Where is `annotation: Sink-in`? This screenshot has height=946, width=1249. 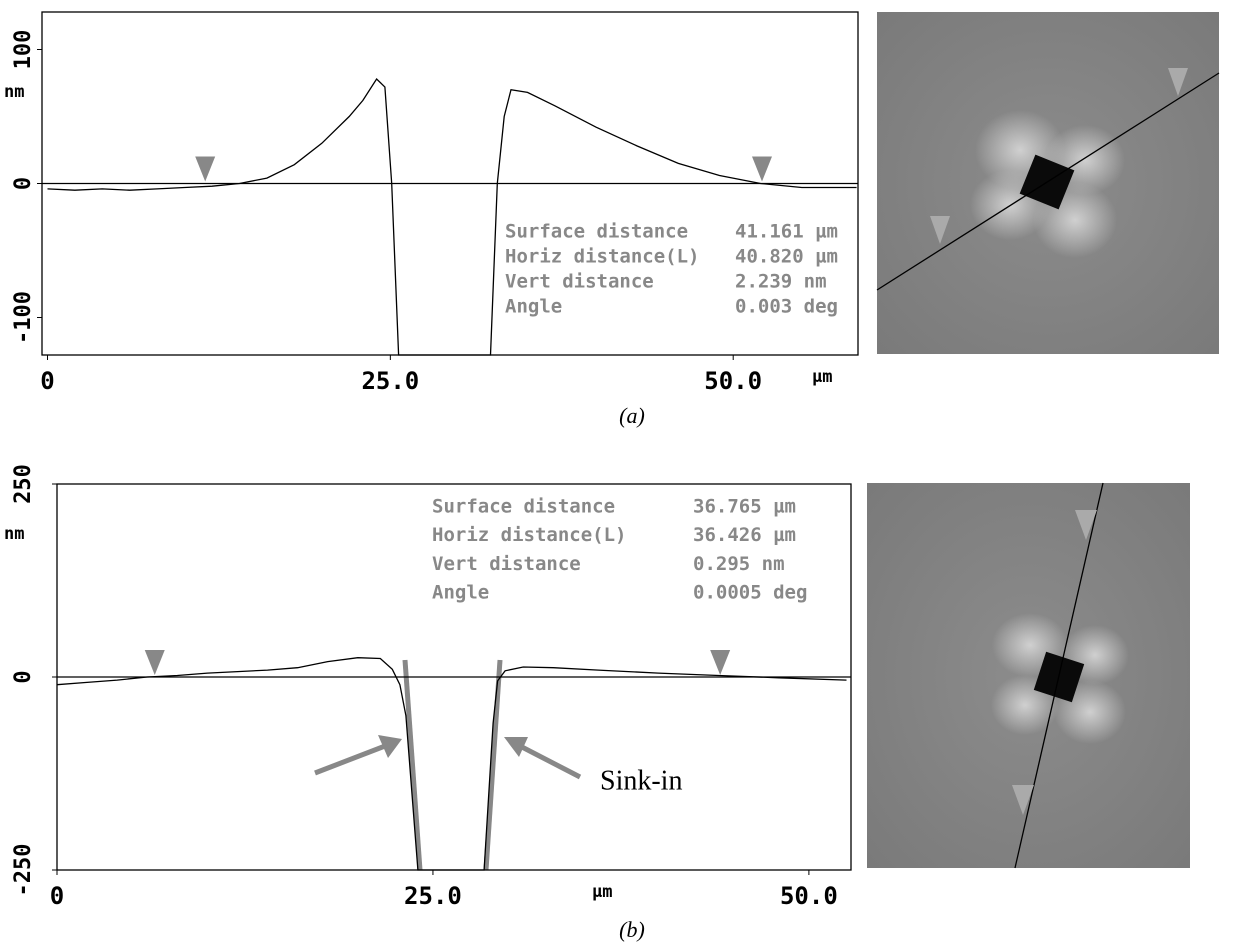 annotation: Sink-in is located at coordinates (641, 780).